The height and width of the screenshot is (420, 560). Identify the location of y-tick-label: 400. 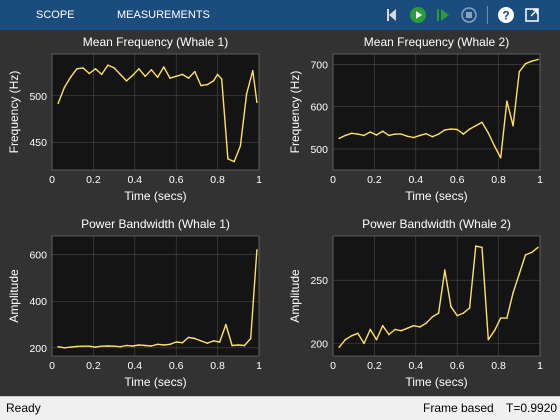
(38, 302).